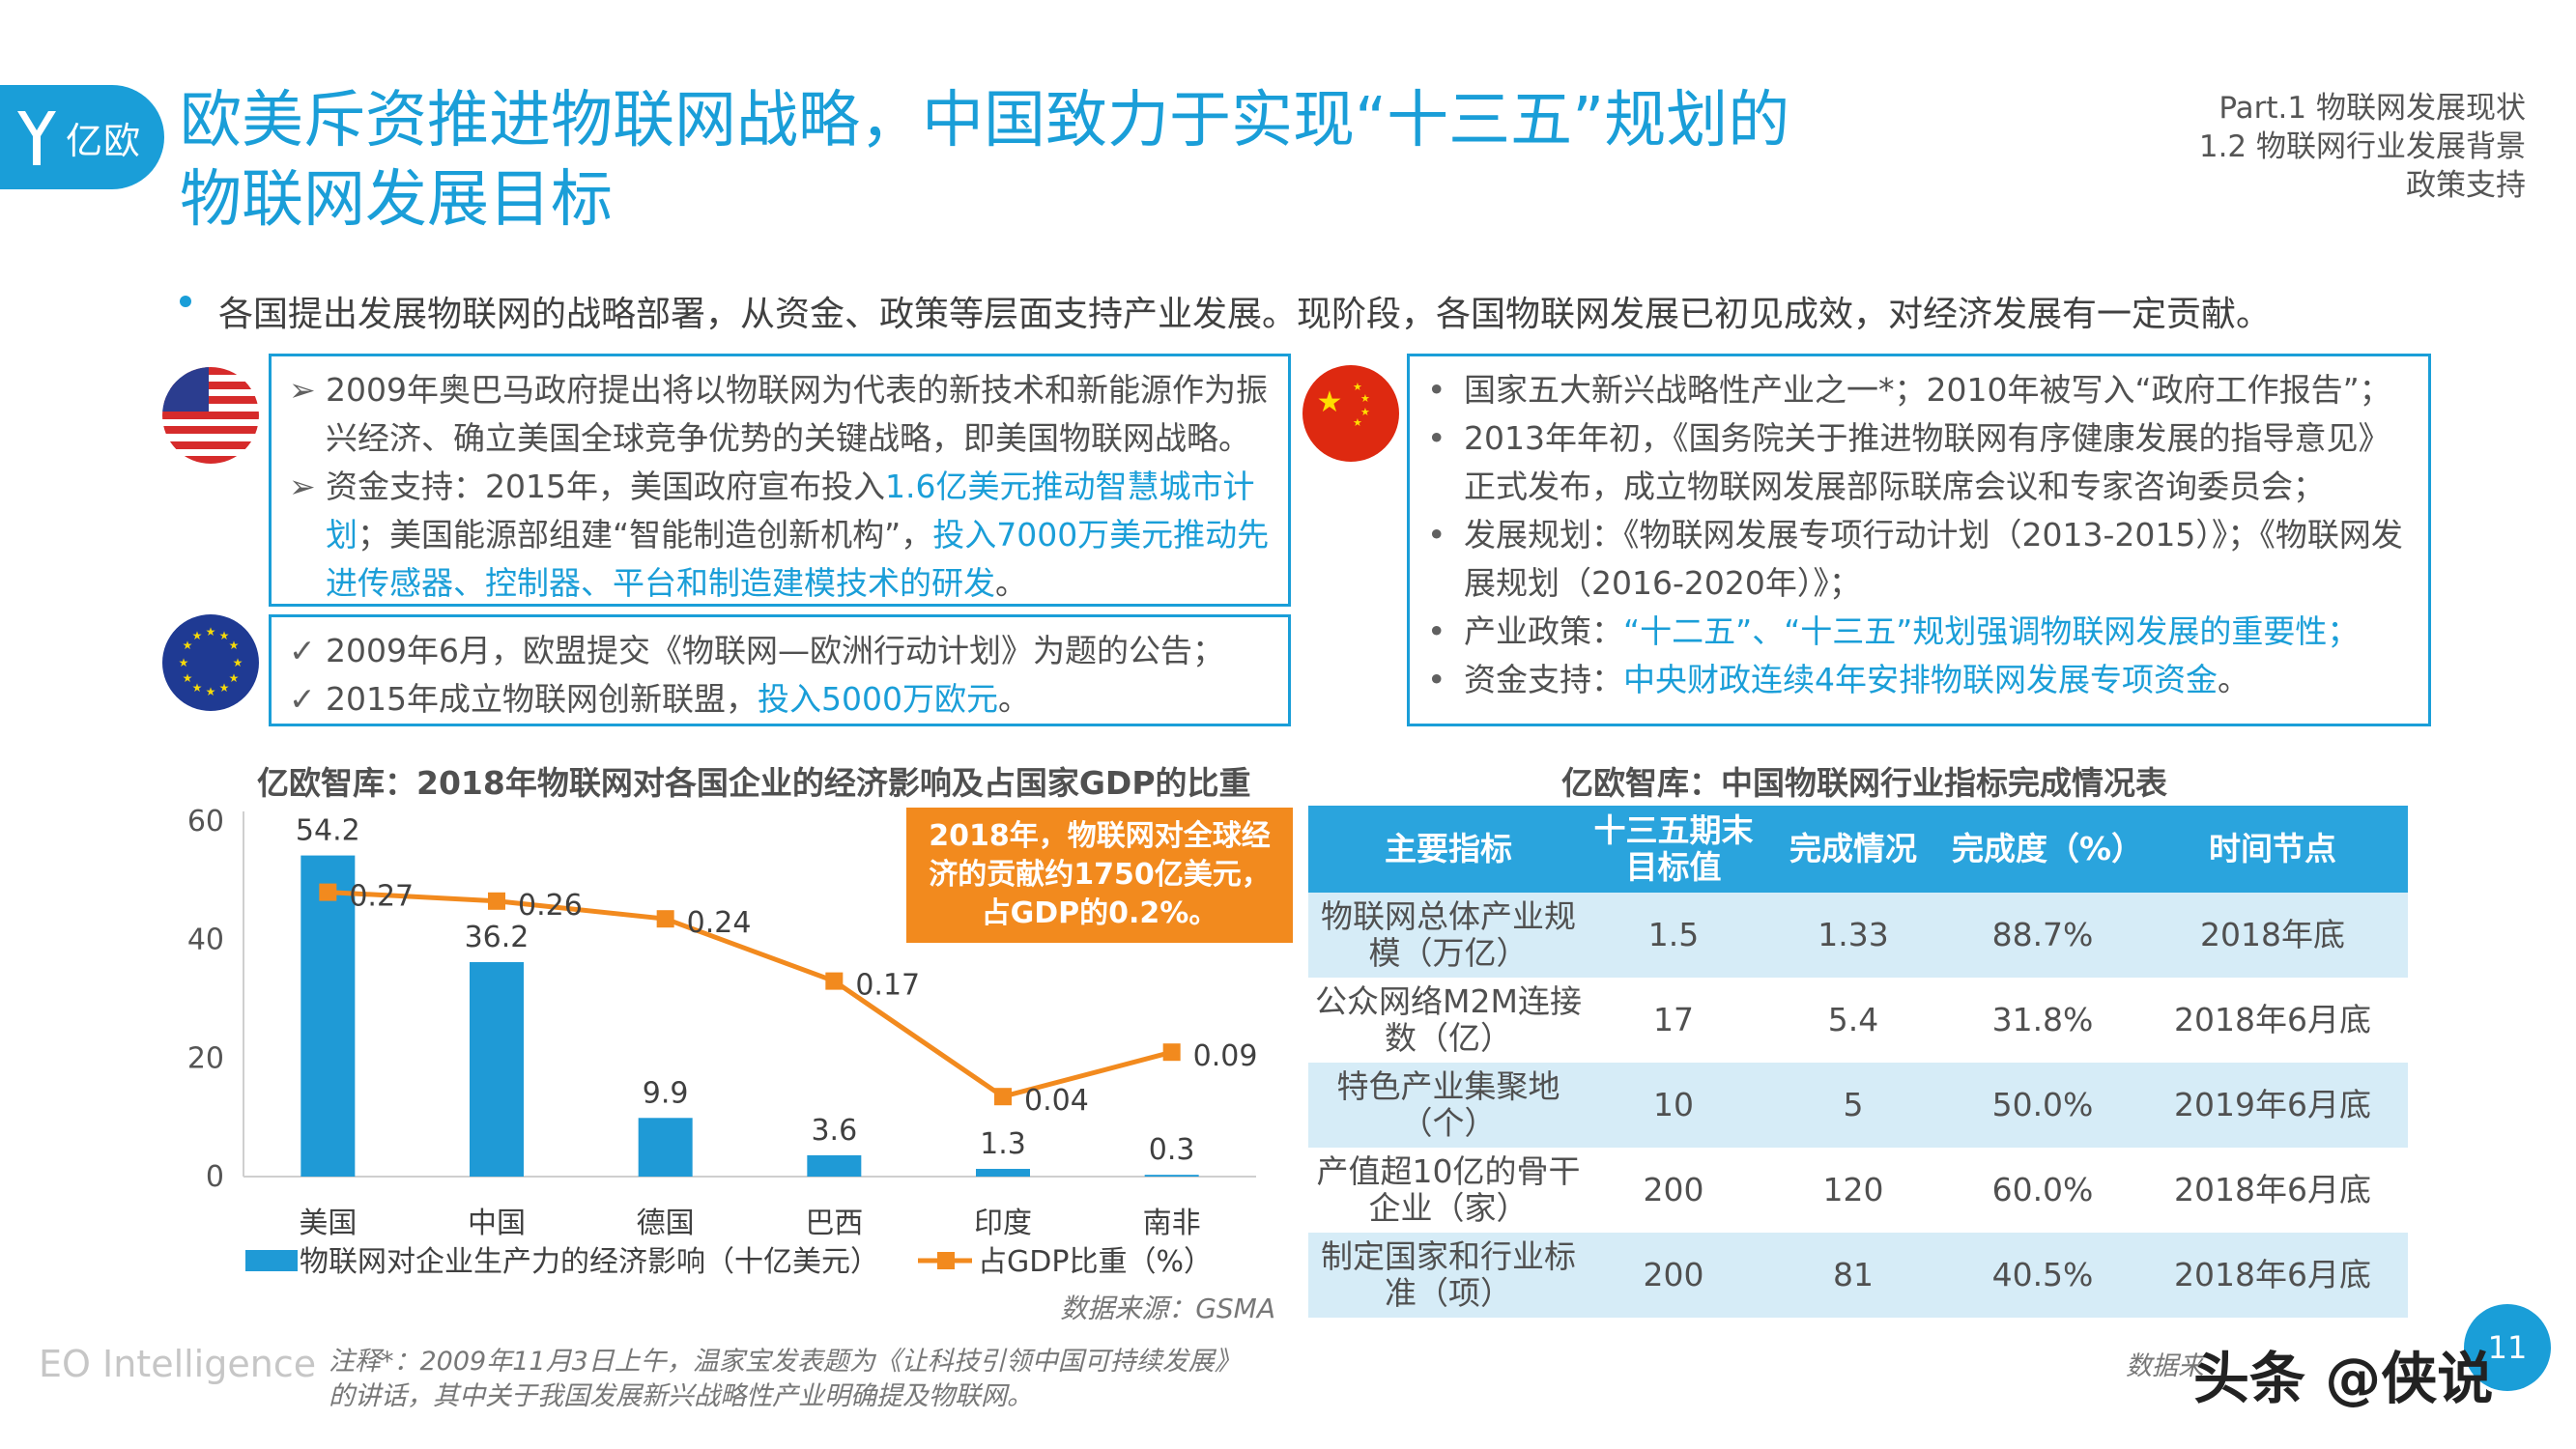 The width and height of the screenshot is (2576, 1449). What do you see at coordinates (382, 897) in the screenshot?
I see `line-data-label: 0.27` at bounding box center [382, 897].